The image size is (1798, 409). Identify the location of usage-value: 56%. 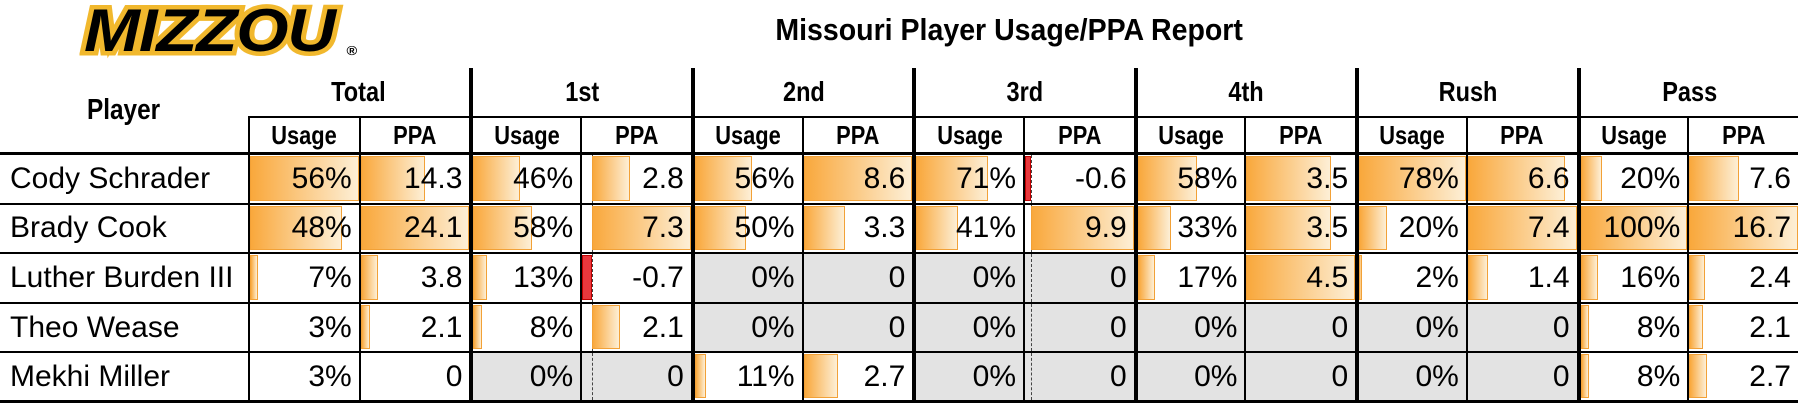
(764, 178).